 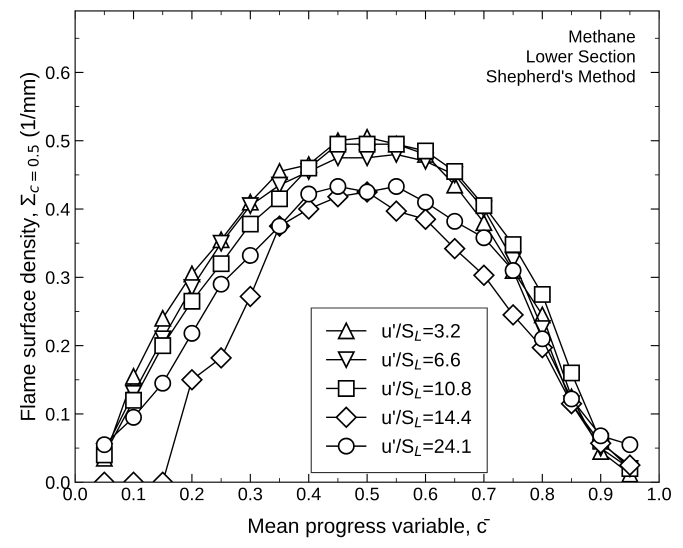 What do you see at coordinates (30, 246) in the screenshot?
I see `y-axis-title: Flame surface density, Σ$_{c=0.5}$ (1/mm)` at bounding box center [30, 246].